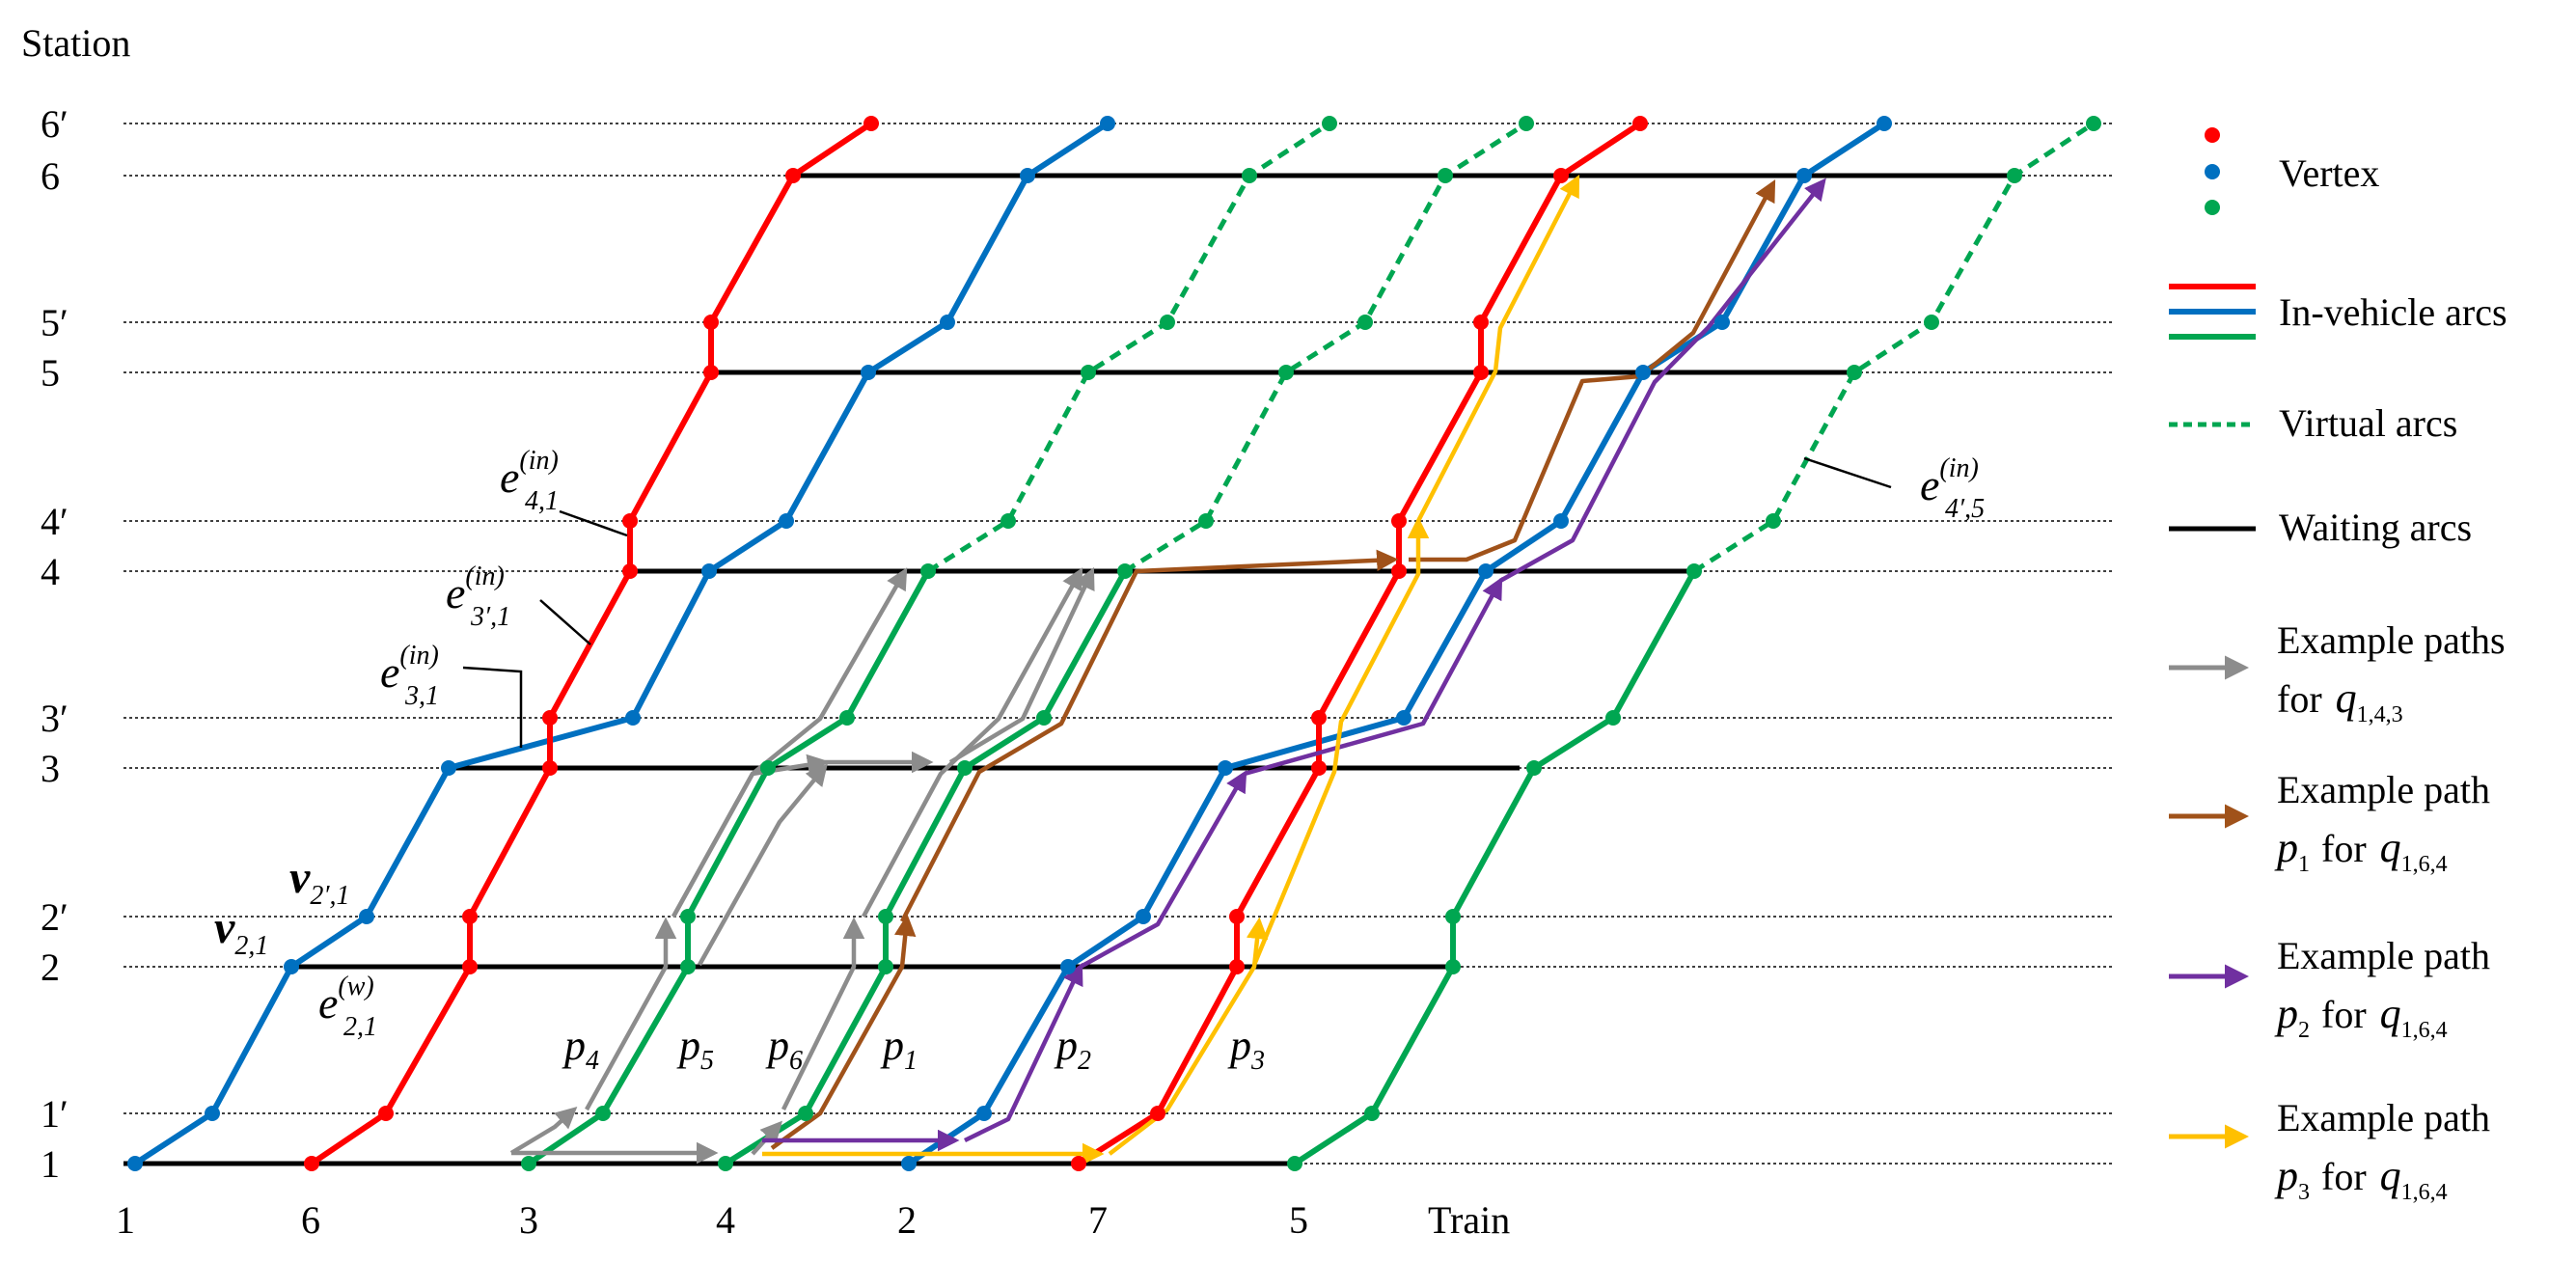 The width and height of the screenshot is (2576, 1261). What do you see at coordinates (1325, 348) in the screenshot?
I see `virtual-arc` at bounding box center [1325, 348].